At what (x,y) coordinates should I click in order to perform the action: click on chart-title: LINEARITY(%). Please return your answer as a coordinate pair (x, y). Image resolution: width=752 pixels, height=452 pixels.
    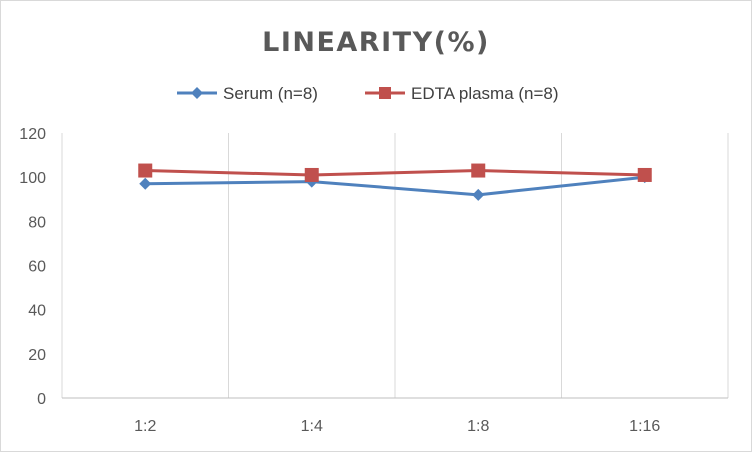
    Looking at the image, I should click on (376, 42).